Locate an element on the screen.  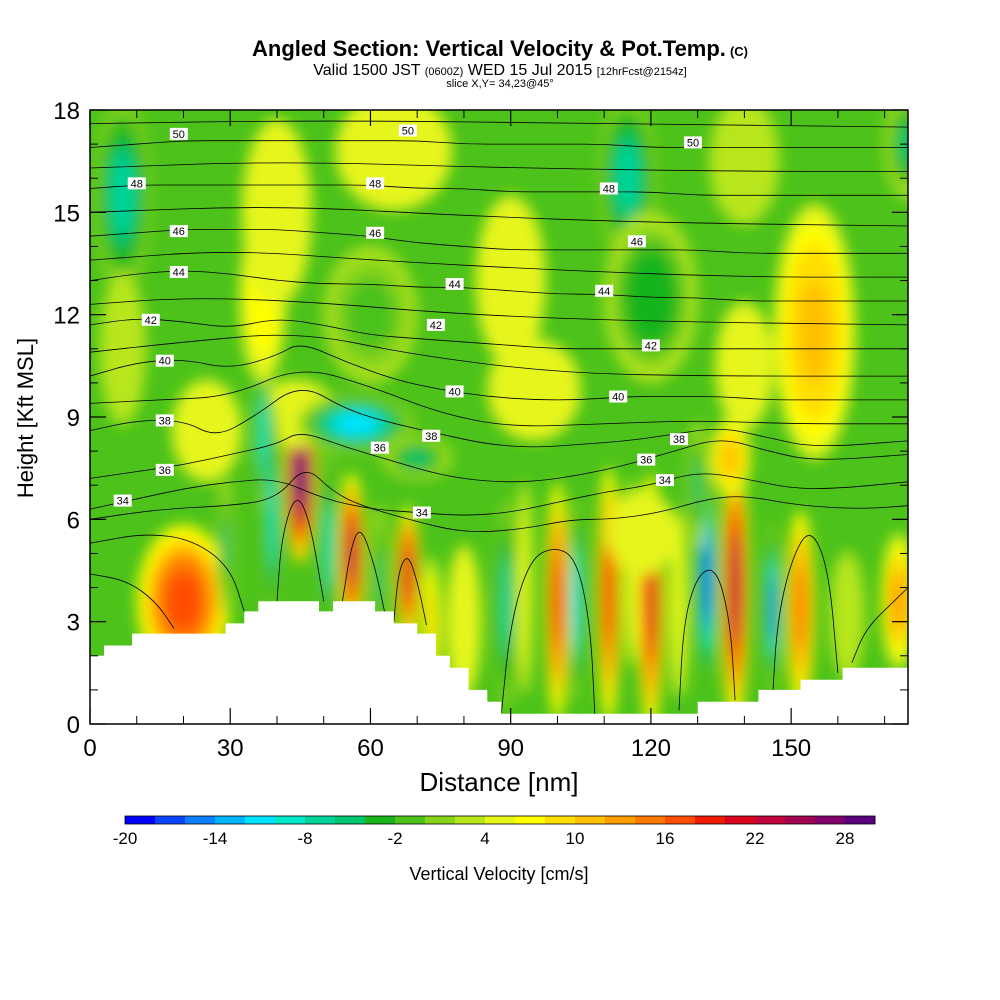
svg-text: 38 is located at coordinates (679, 440).